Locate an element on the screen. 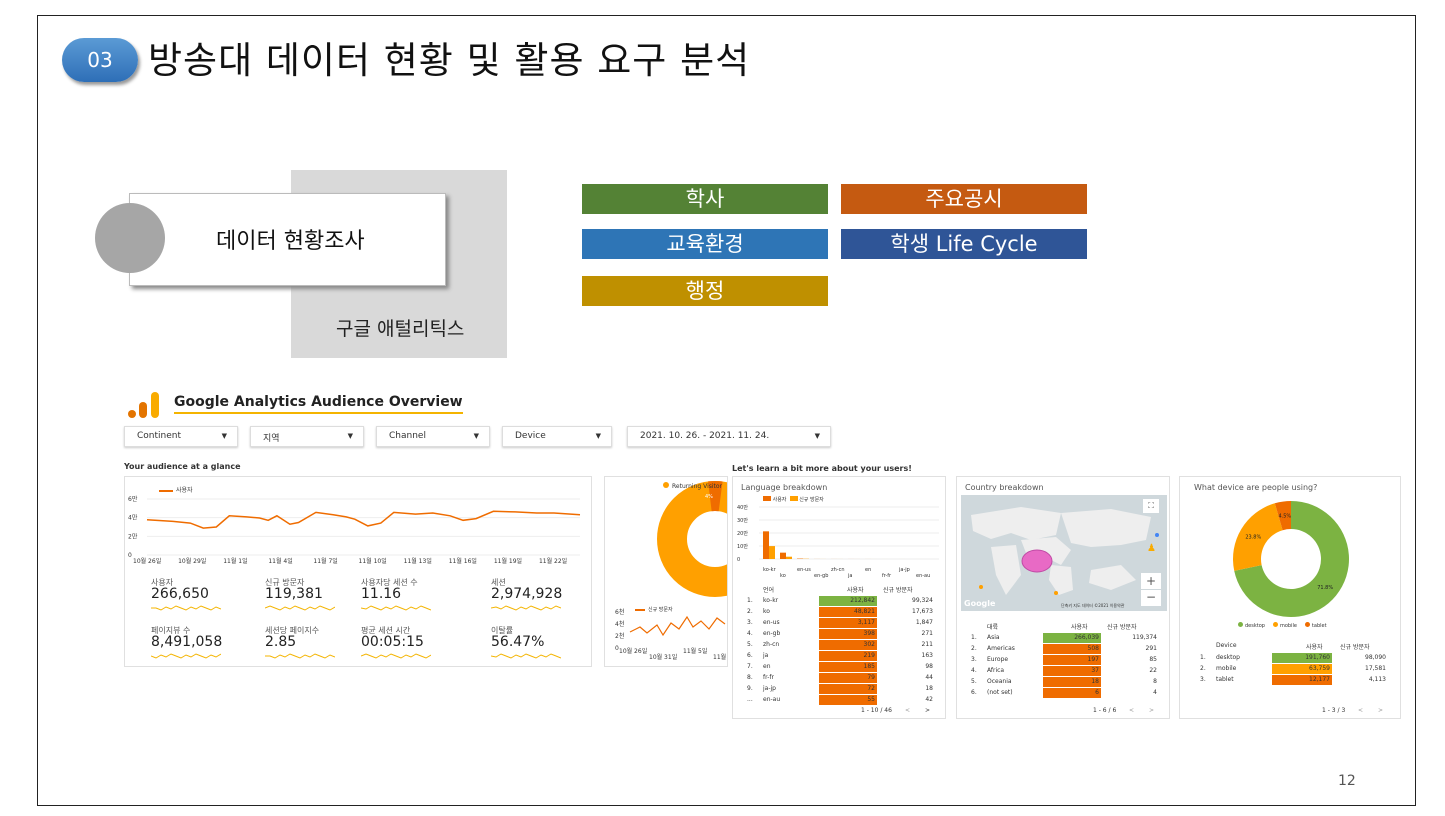 The image size is (1445, 816). x-tick-label: en-gb is located at coordinates (821, 576).